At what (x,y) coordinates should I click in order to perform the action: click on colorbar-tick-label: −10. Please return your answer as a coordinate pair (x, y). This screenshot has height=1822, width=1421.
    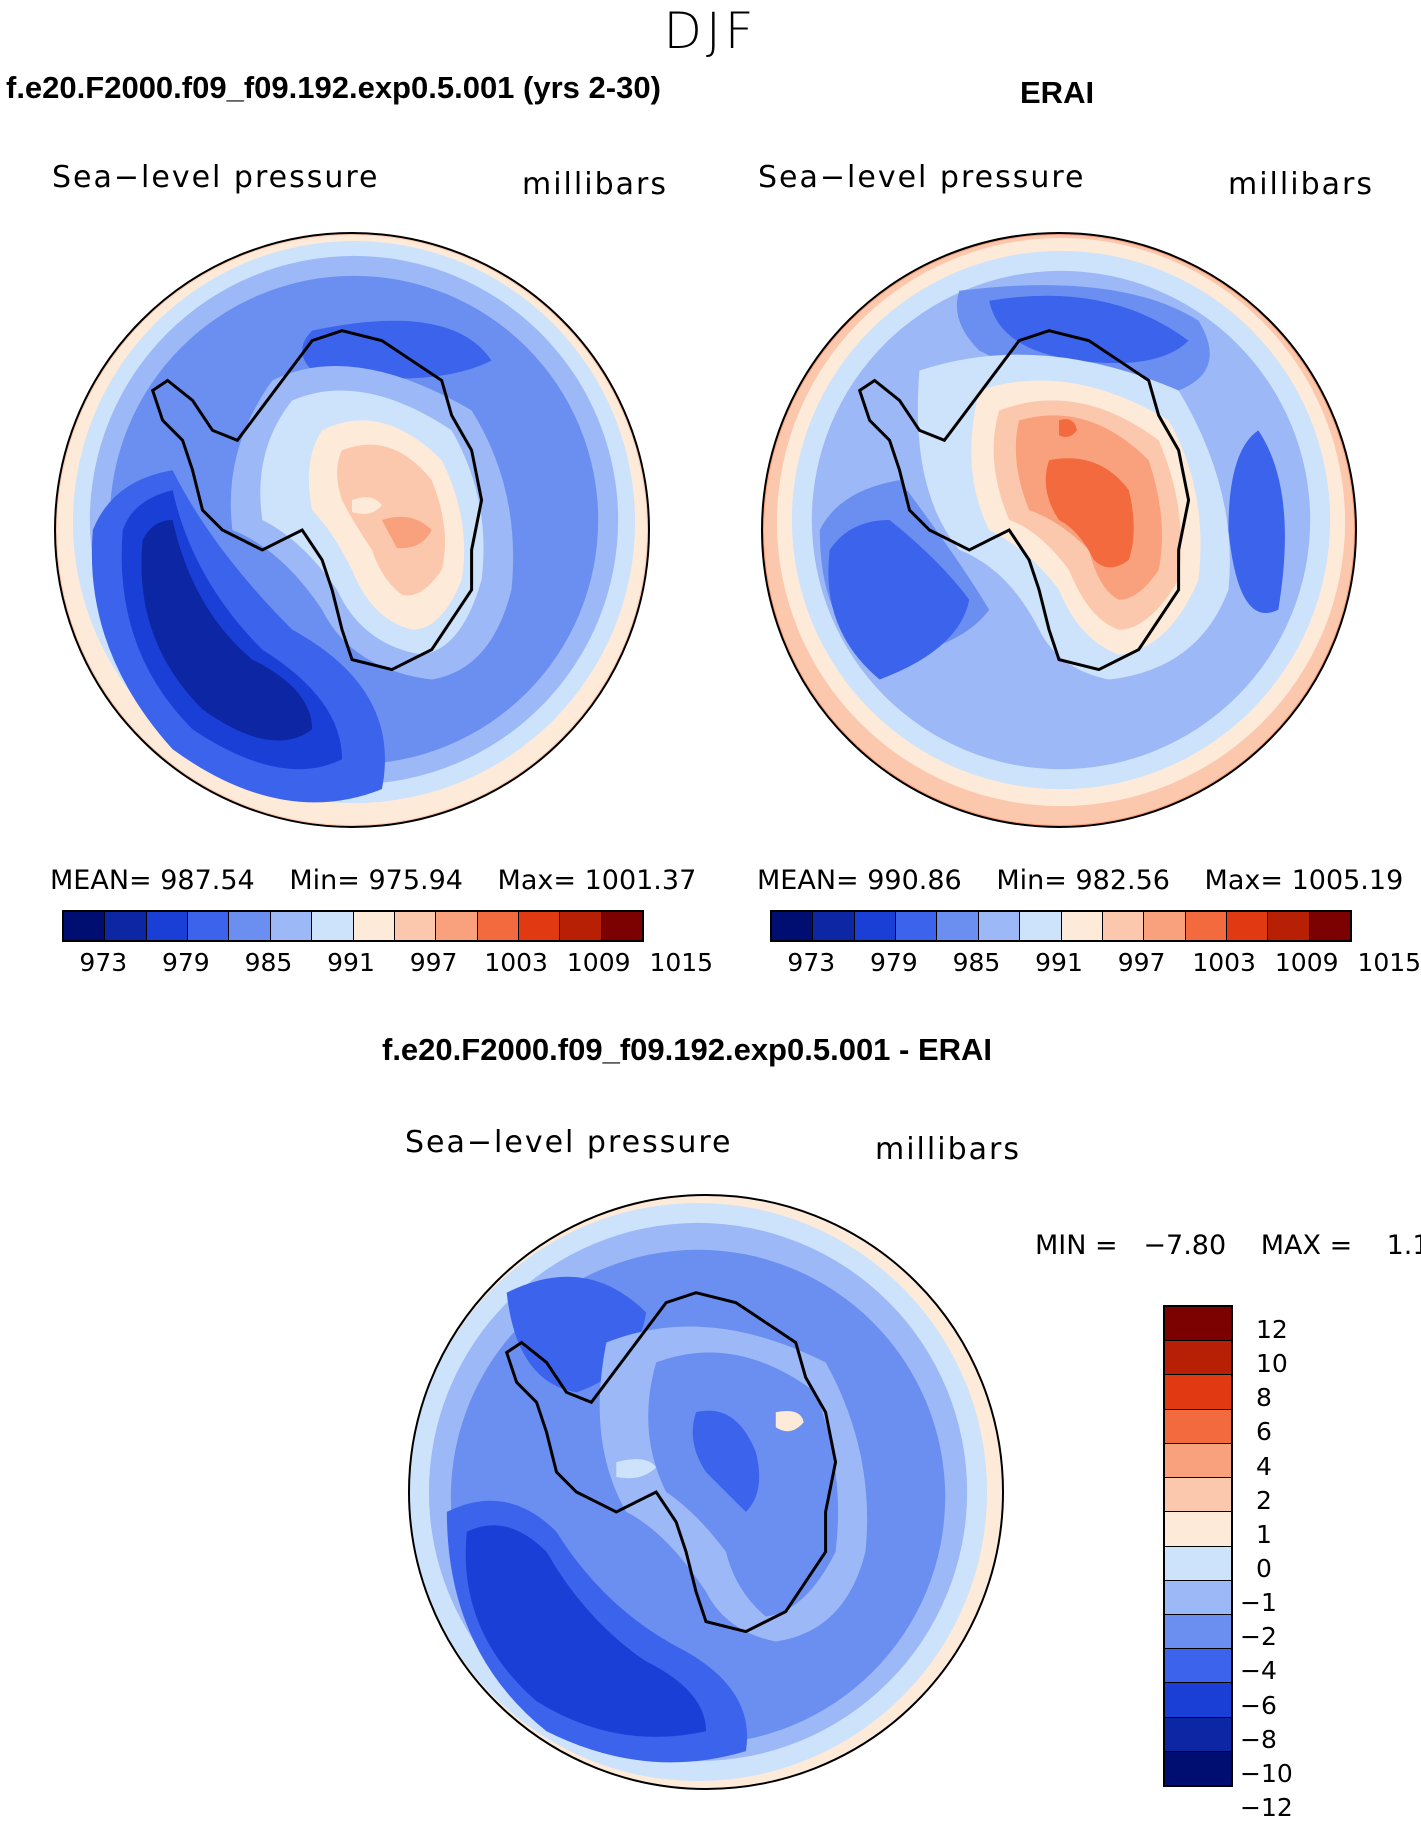
    Looking at the image, I should click on (1266, 1773).